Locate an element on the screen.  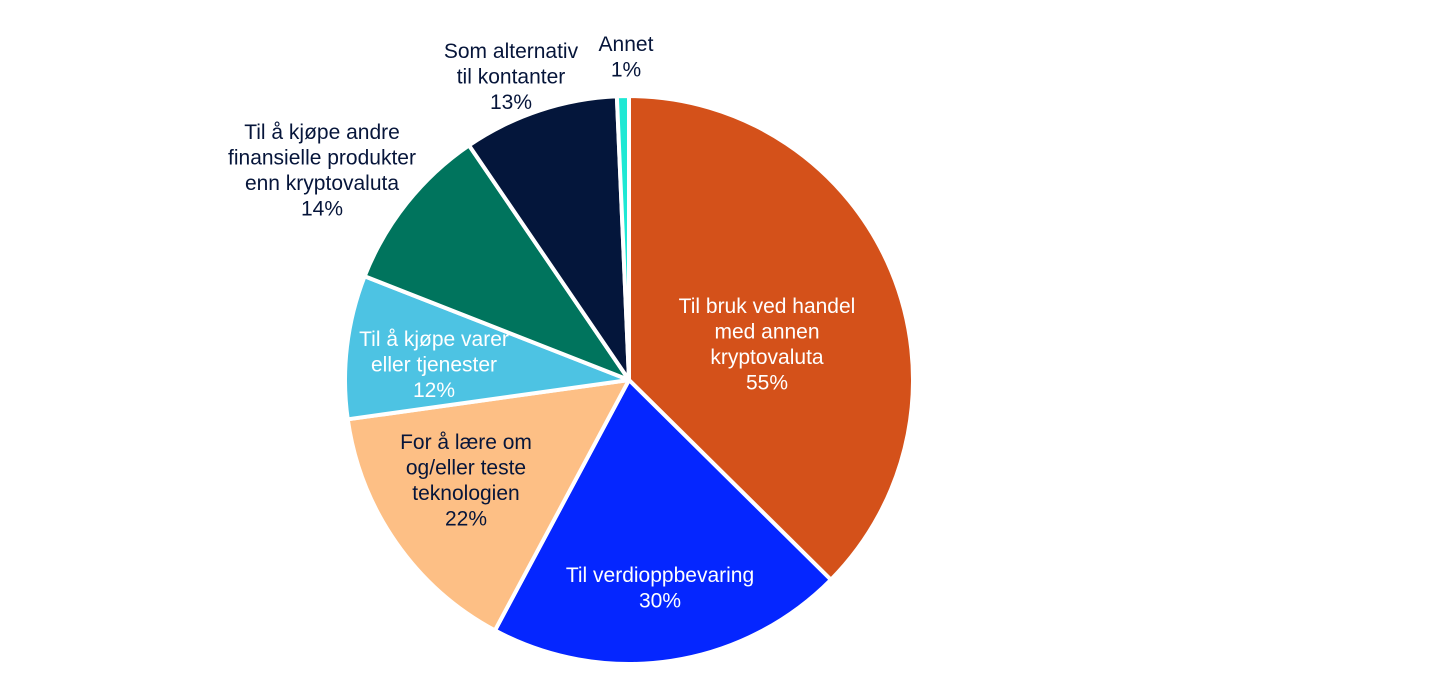
slice-value-label: 13% is located at coordinates (511, 102).